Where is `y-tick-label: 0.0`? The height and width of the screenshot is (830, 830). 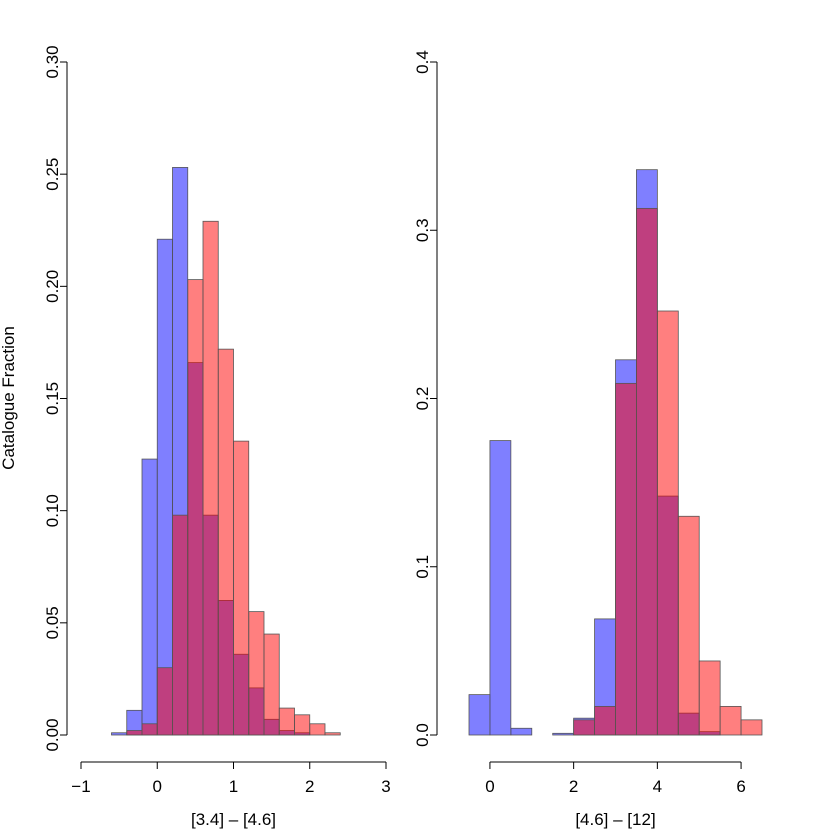
y-tick-label: 0.0 is located at coordinates (422, 735).